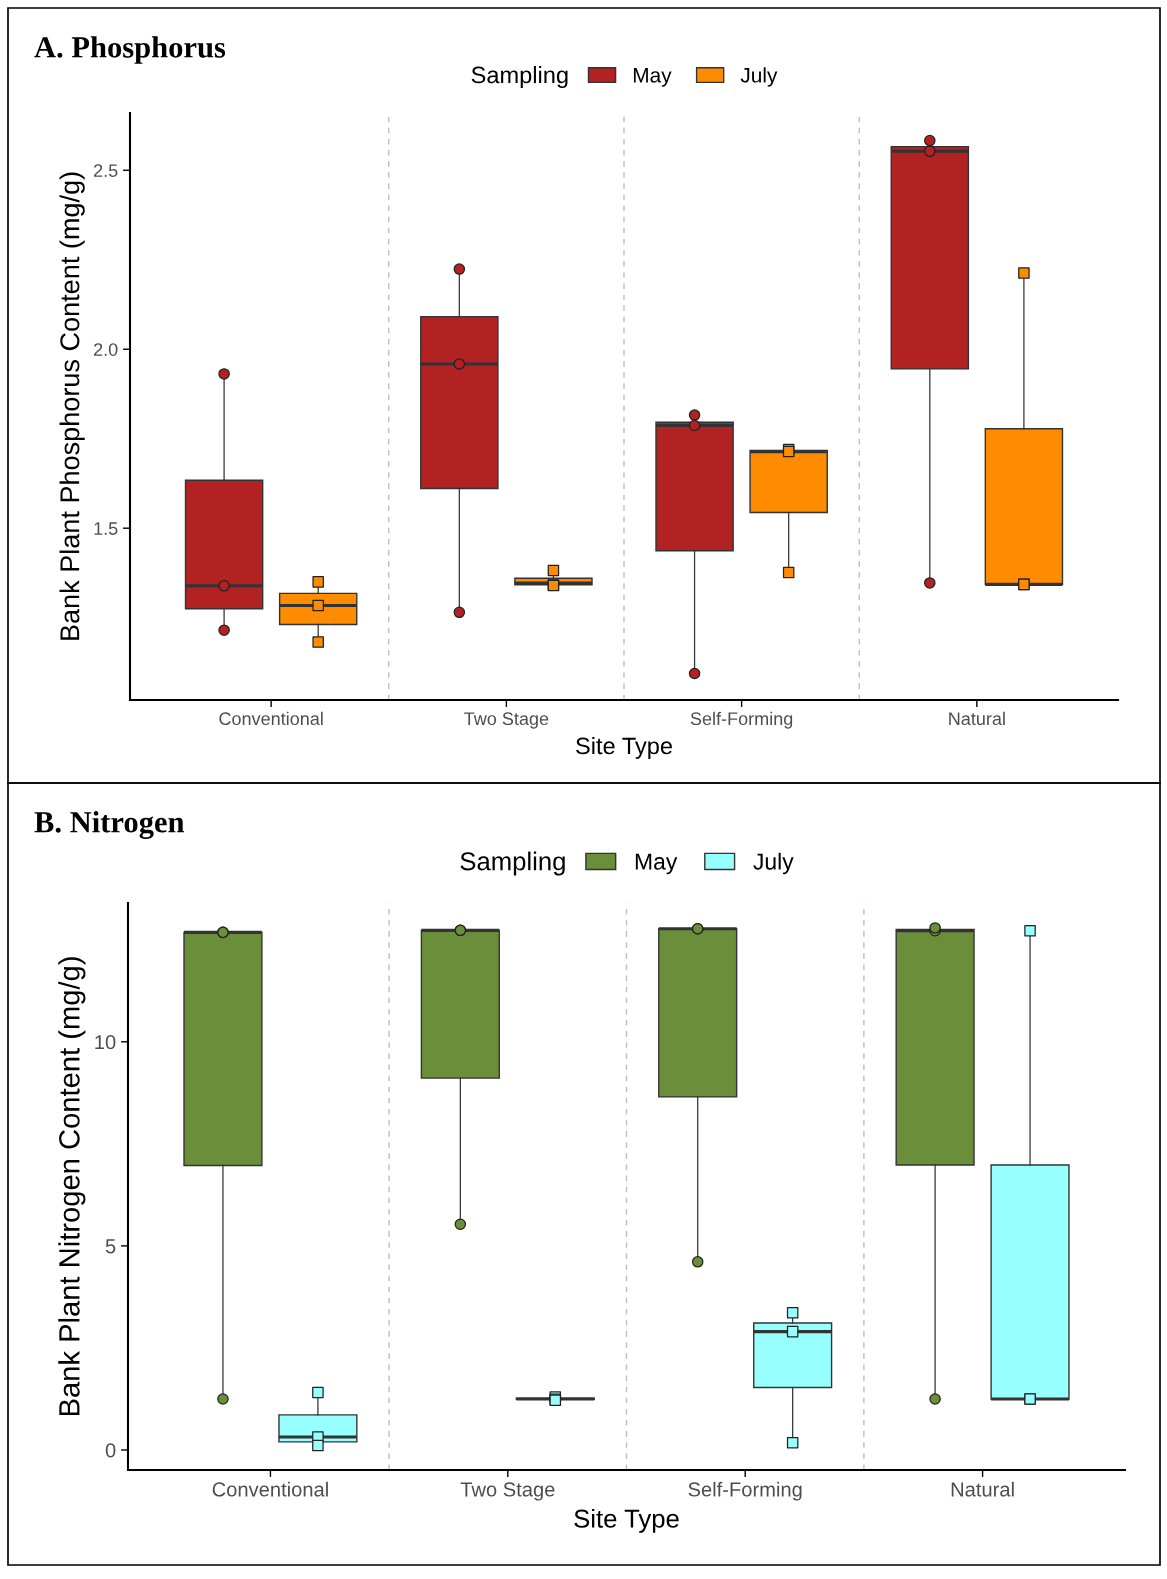  I want to click on y-tick-label: 2.5, so click(106, 170).